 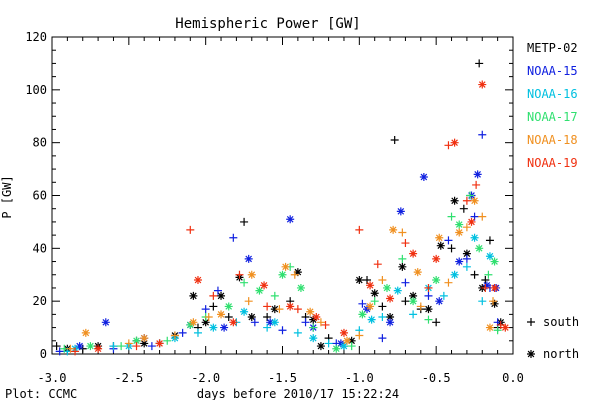 I want to click on x-tick-label: 0.0, so click(x=513, y=378).